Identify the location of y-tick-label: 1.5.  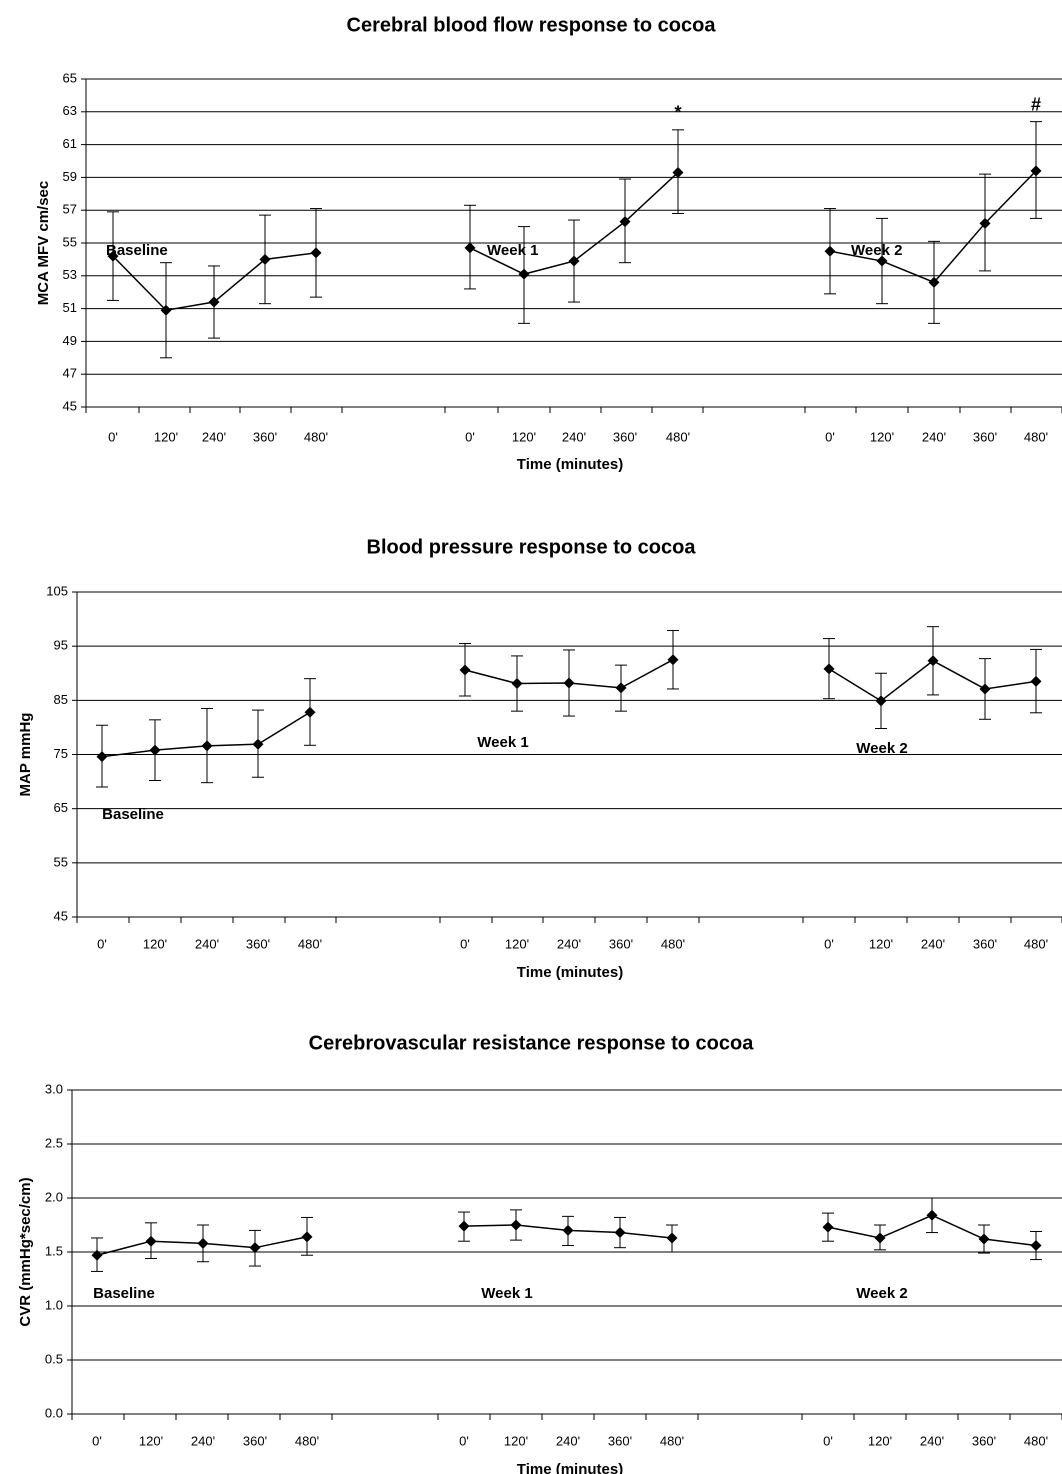
(54, 1250).